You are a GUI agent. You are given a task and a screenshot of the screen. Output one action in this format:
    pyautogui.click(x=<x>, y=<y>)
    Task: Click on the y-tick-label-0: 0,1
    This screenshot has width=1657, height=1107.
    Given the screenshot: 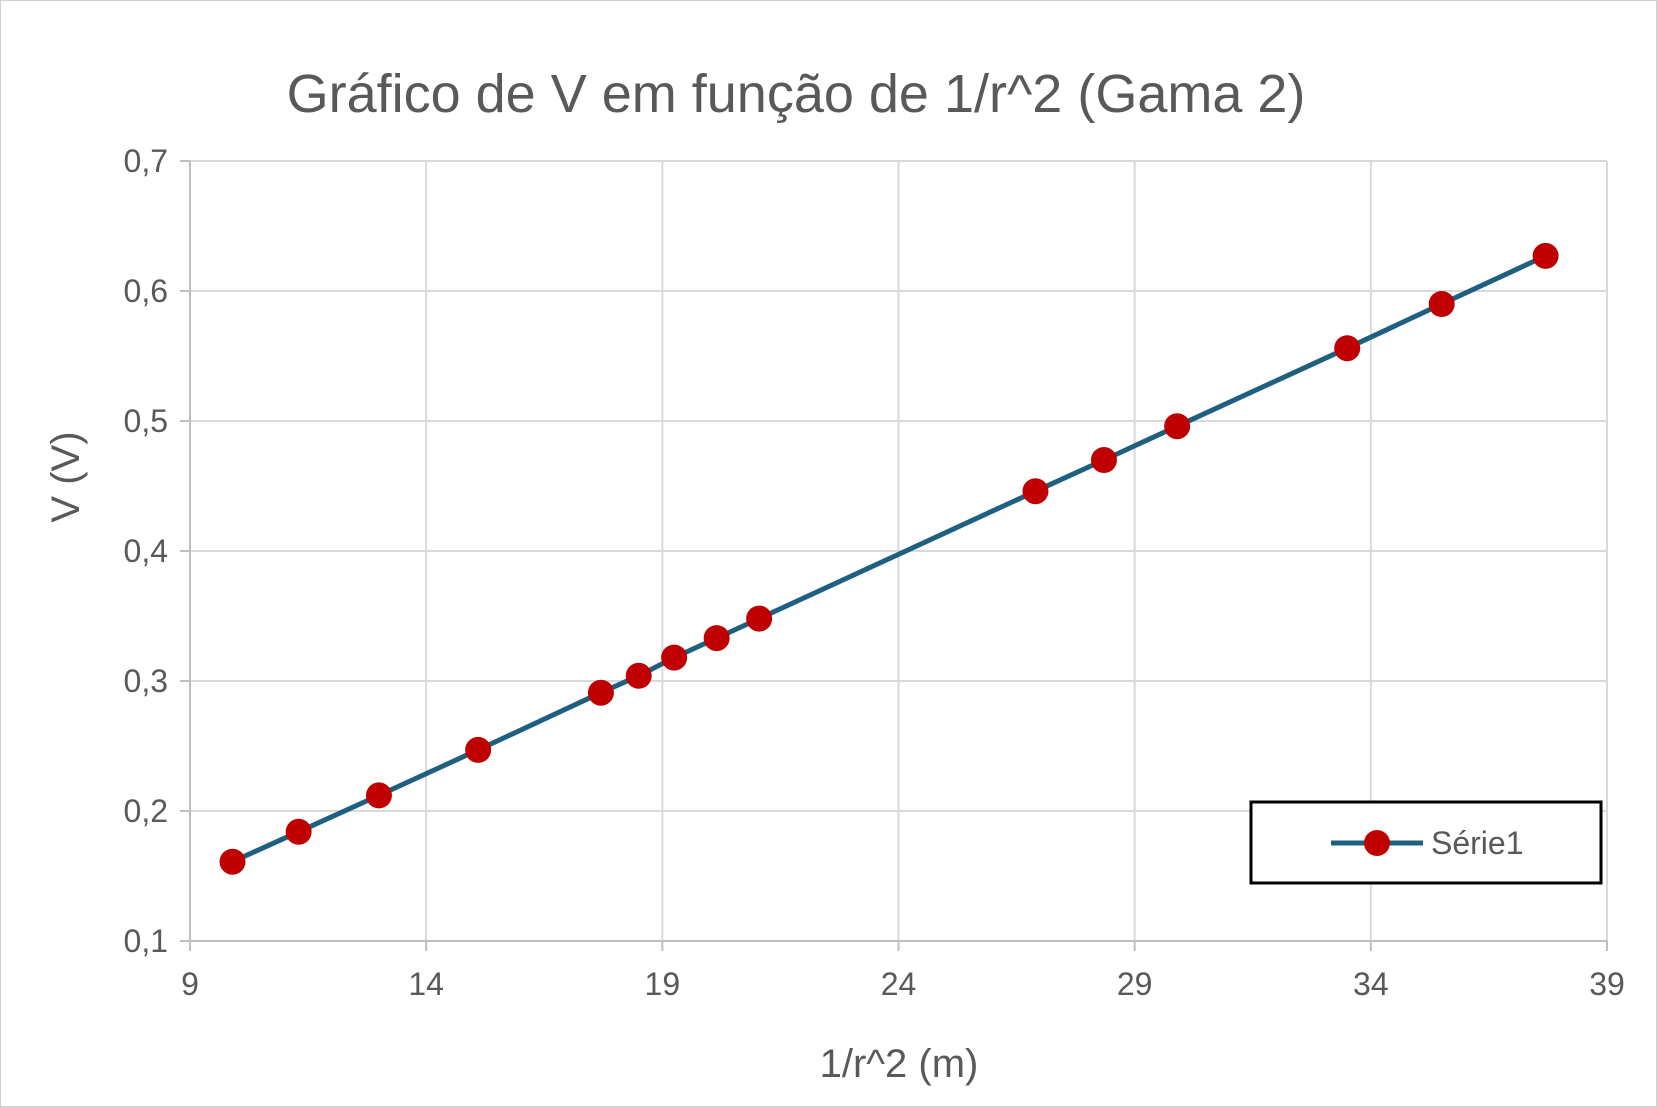 What is the action you would take?
    pyautogui.click(x=146, y=941)
    